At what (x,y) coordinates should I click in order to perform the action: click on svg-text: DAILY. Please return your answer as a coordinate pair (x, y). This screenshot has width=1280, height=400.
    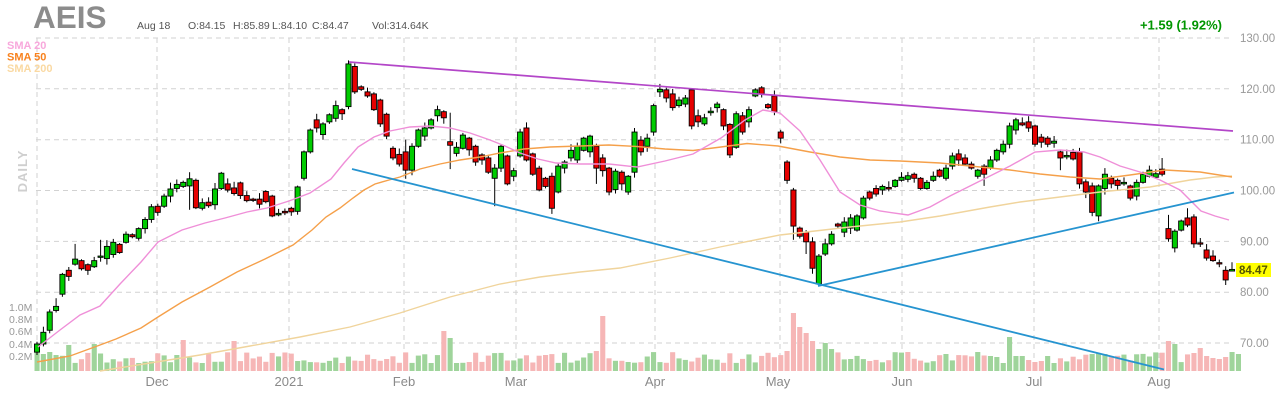
    Looking at the image, I should click on (22, 171).